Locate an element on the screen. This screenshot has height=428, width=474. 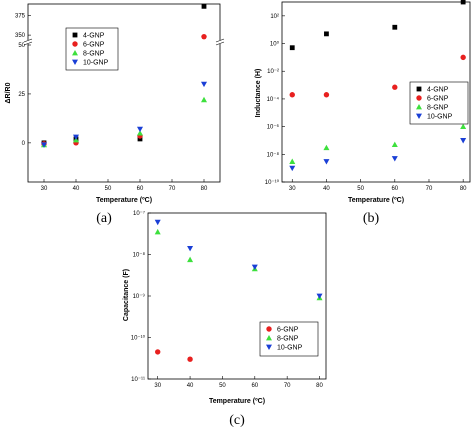
y-tick-label: 10⁰ is located at coordinates (275, 44).